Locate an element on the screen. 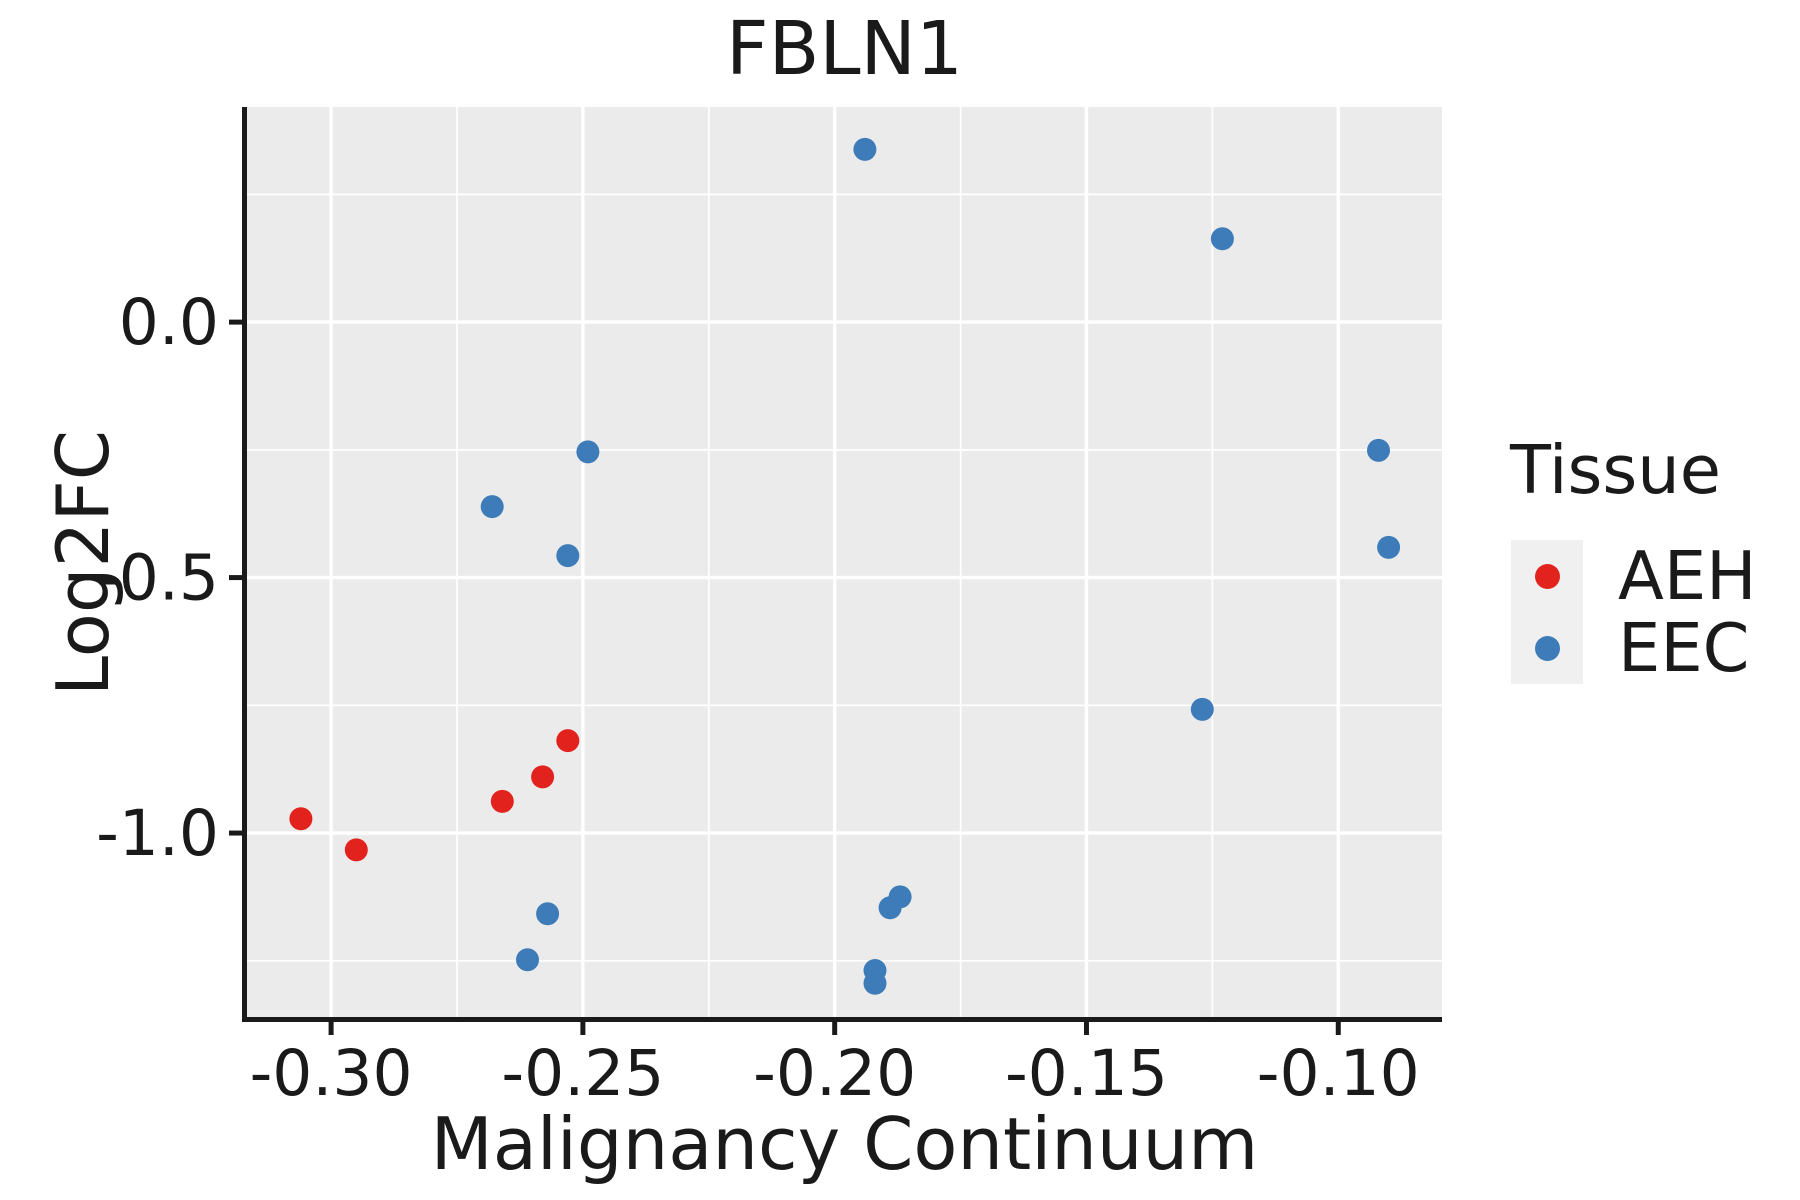 The height and width of the screenshot is (1200, 1800). legend-item-label: AEH is located at coordinates (1687, 576).